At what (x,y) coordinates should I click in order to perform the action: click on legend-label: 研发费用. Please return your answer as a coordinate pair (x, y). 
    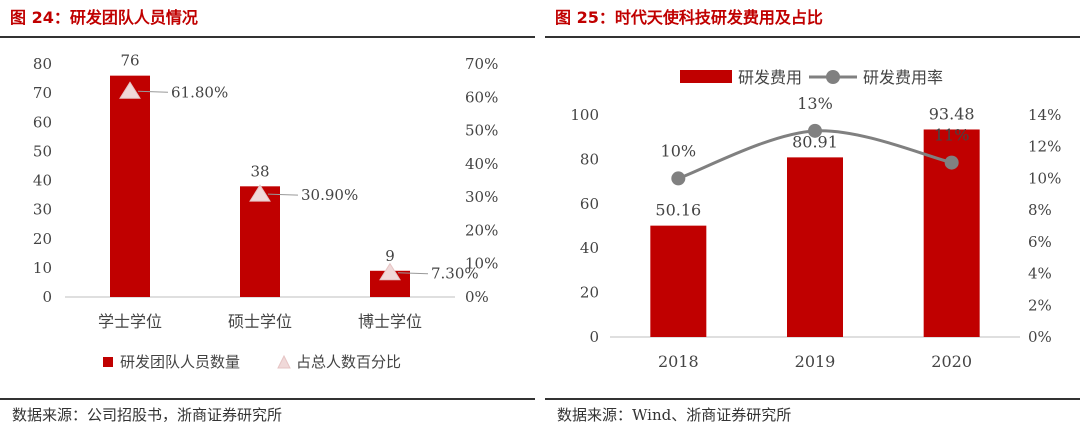
    Looking at the image, I should click on (770, 77).